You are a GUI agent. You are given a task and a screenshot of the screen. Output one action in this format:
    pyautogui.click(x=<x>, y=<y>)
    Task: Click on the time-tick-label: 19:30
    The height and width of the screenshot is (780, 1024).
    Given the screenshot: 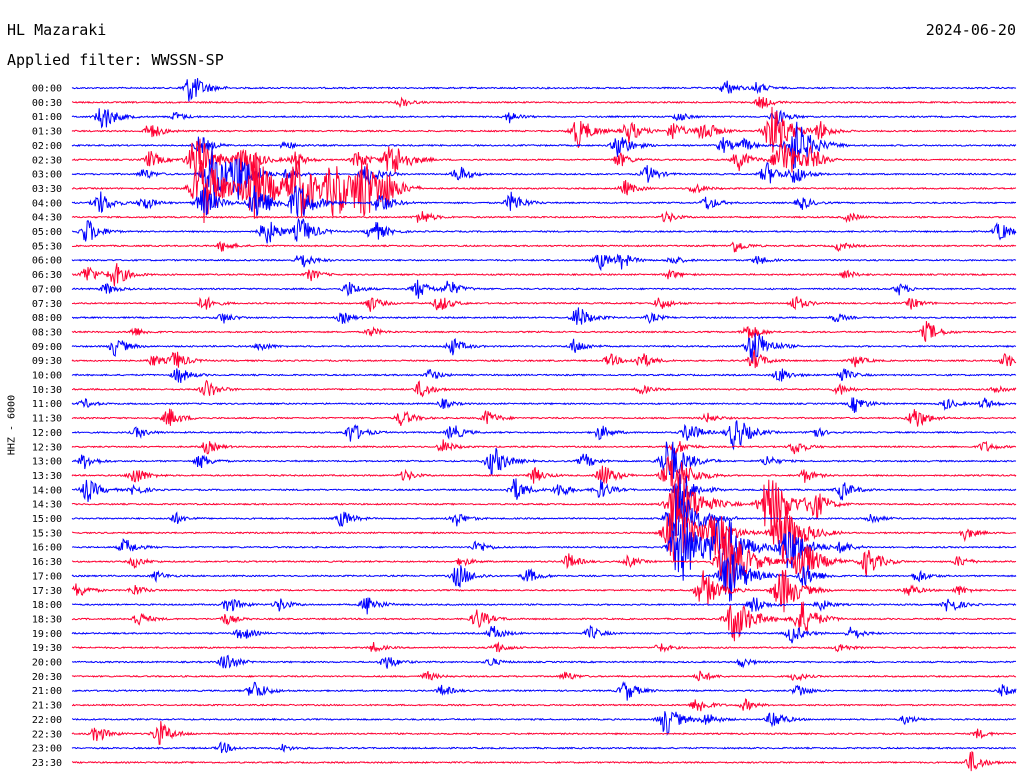 What is the action you would take?
    pyautogui.click(x=47, y=648)
    